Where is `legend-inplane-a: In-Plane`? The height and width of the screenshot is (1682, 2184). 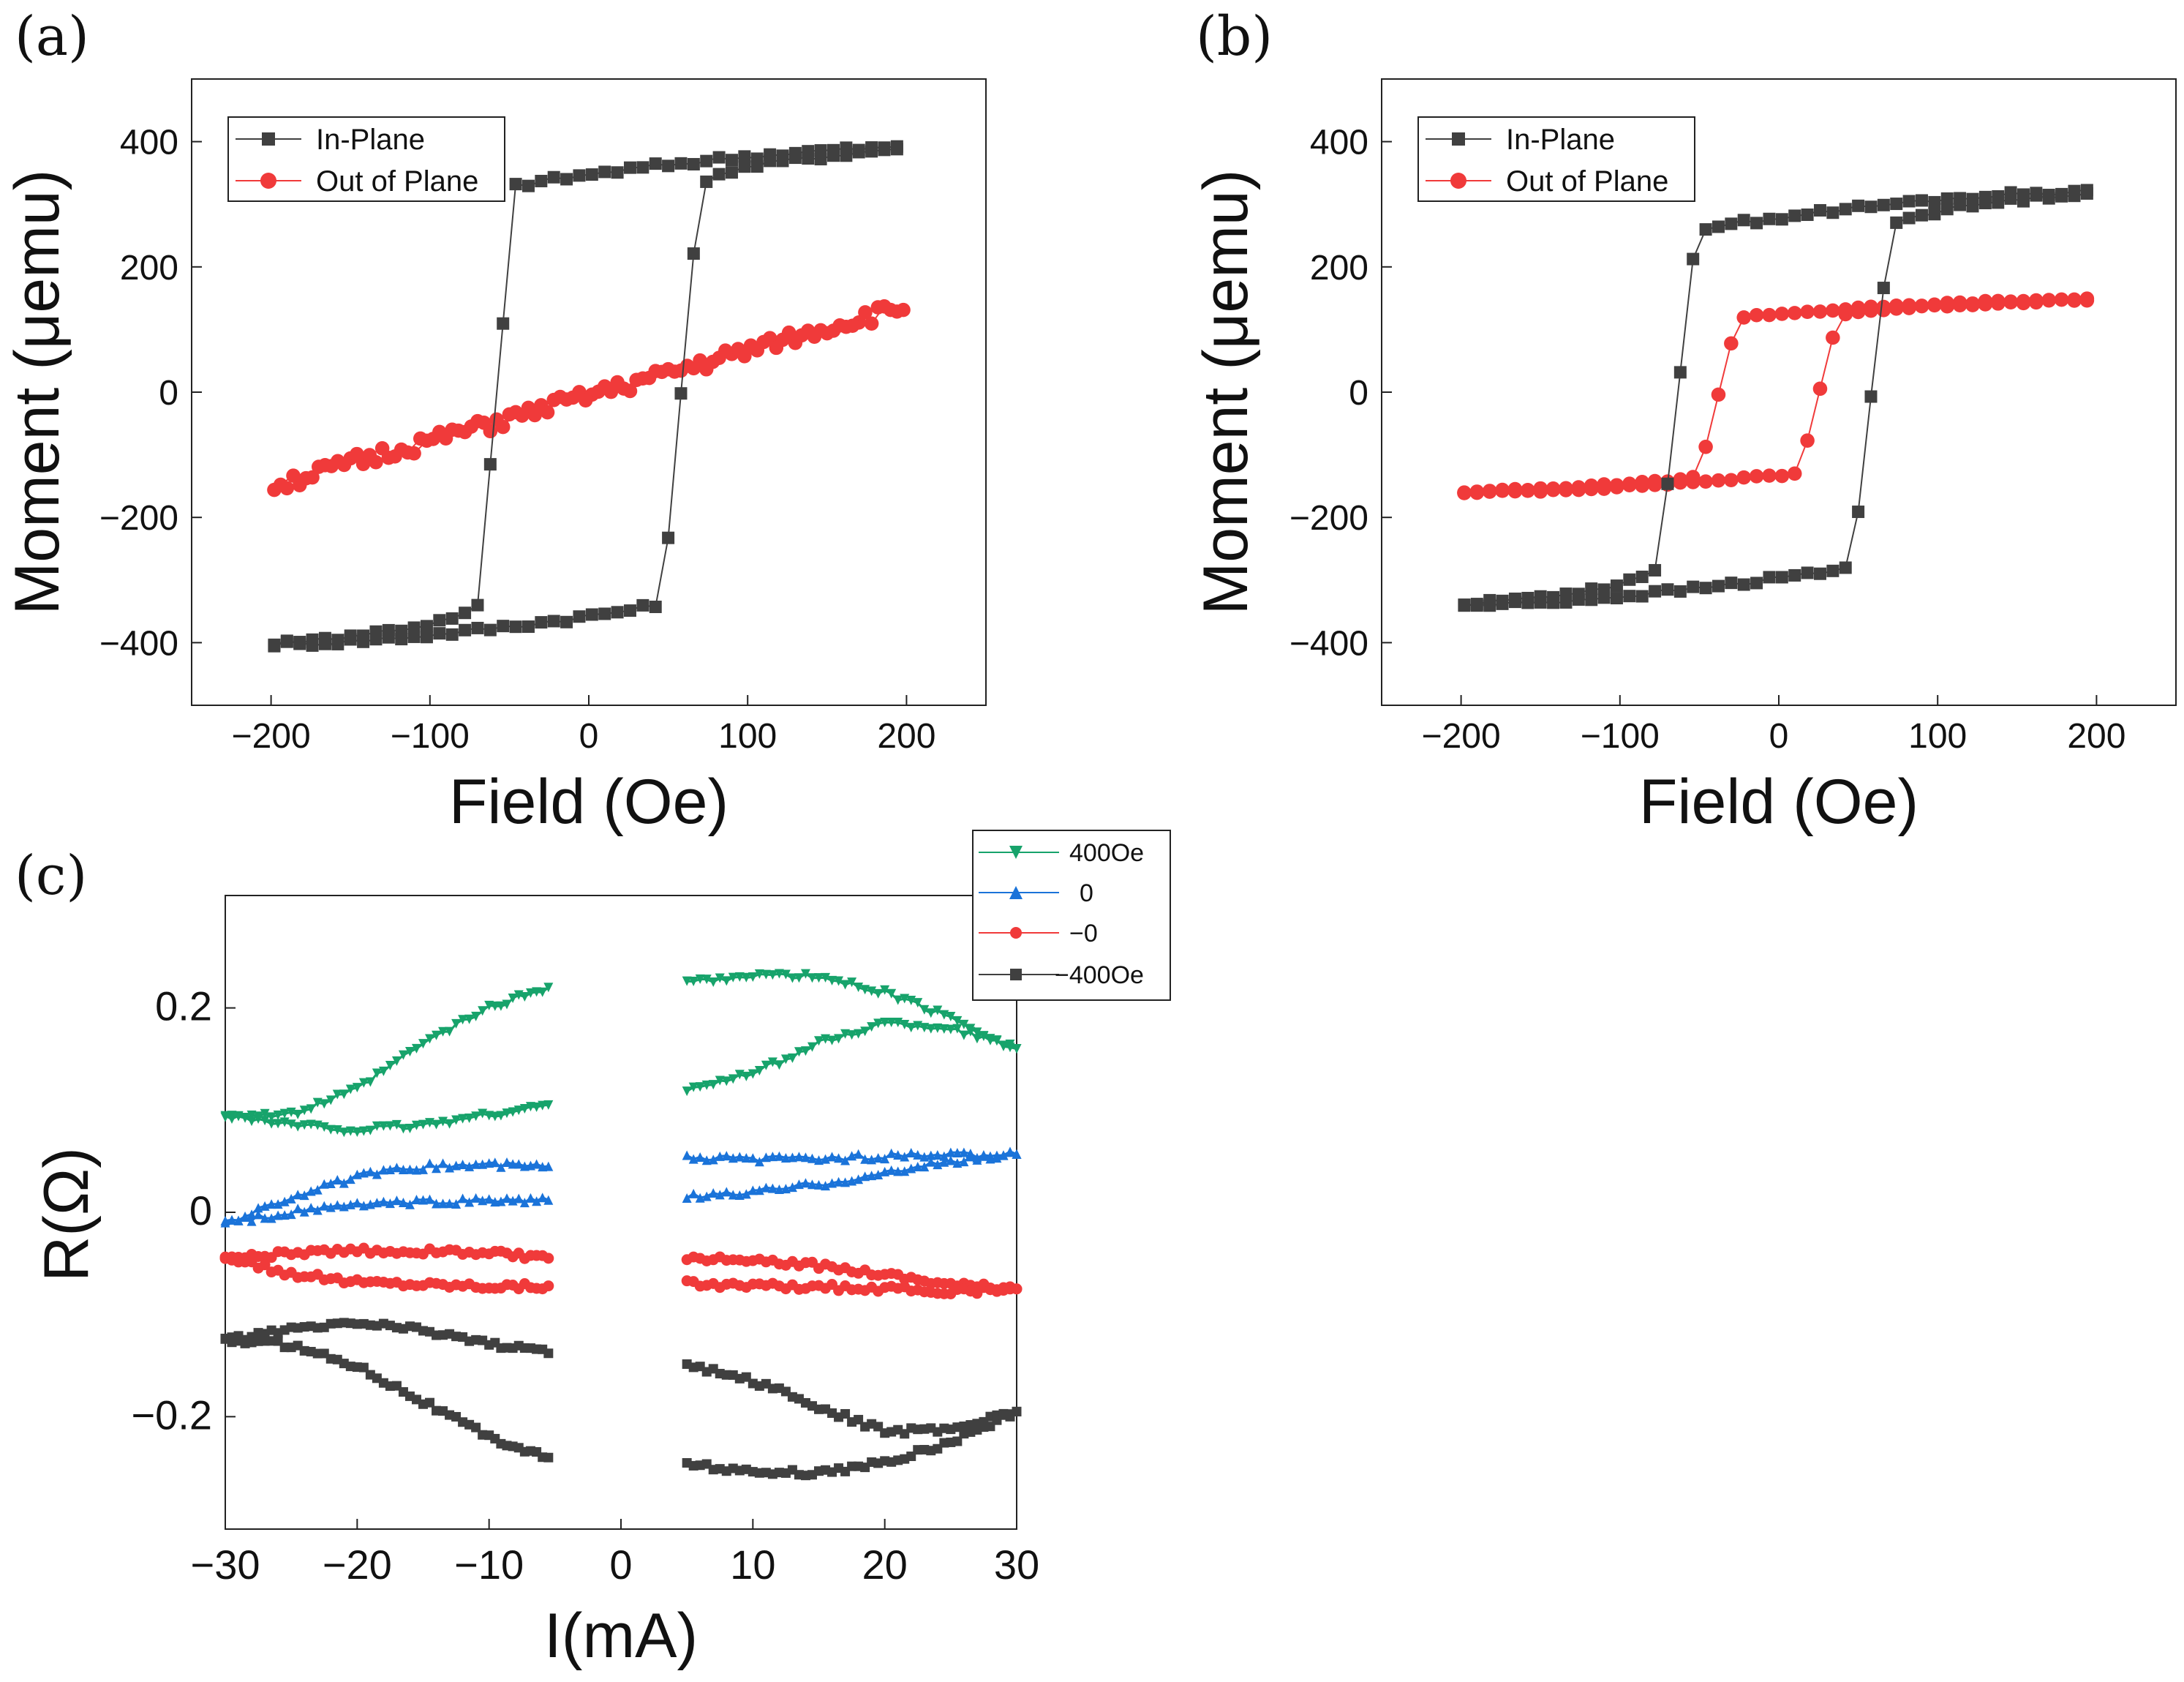 legend-inplane-a: In-Plane is located at coordinates (371, 140).